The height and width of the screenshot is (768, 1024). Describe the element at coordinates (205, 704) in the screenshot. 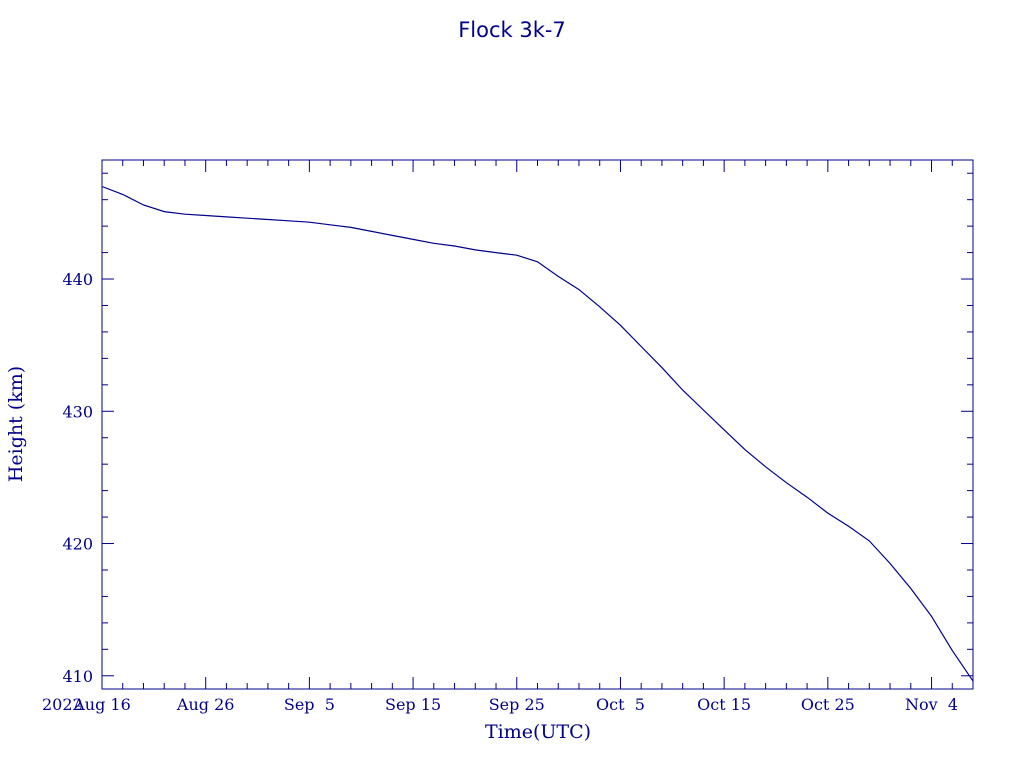

I see `x-tick-label: Aug 26` at that location.